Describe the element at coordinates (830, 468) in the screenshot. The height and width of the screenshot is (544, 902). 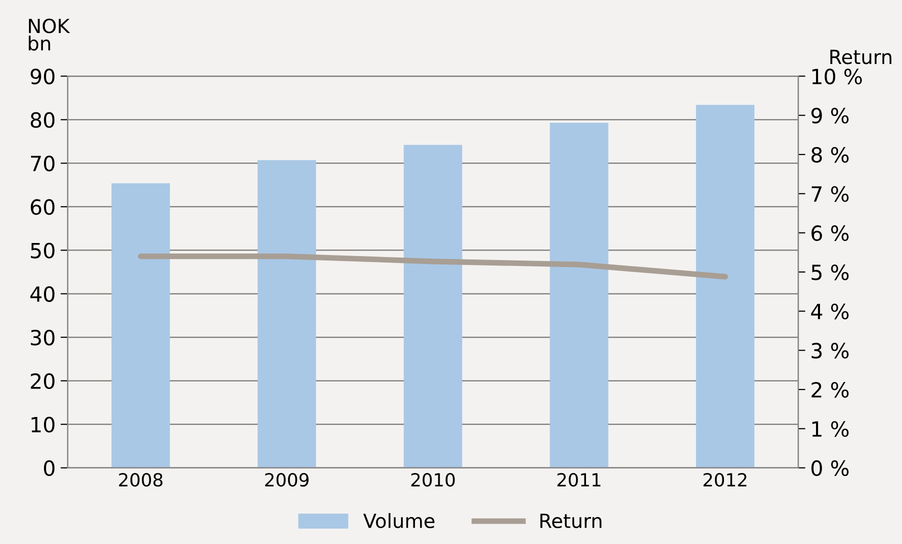
I see `y2-tick-label: 0 %` at that location.